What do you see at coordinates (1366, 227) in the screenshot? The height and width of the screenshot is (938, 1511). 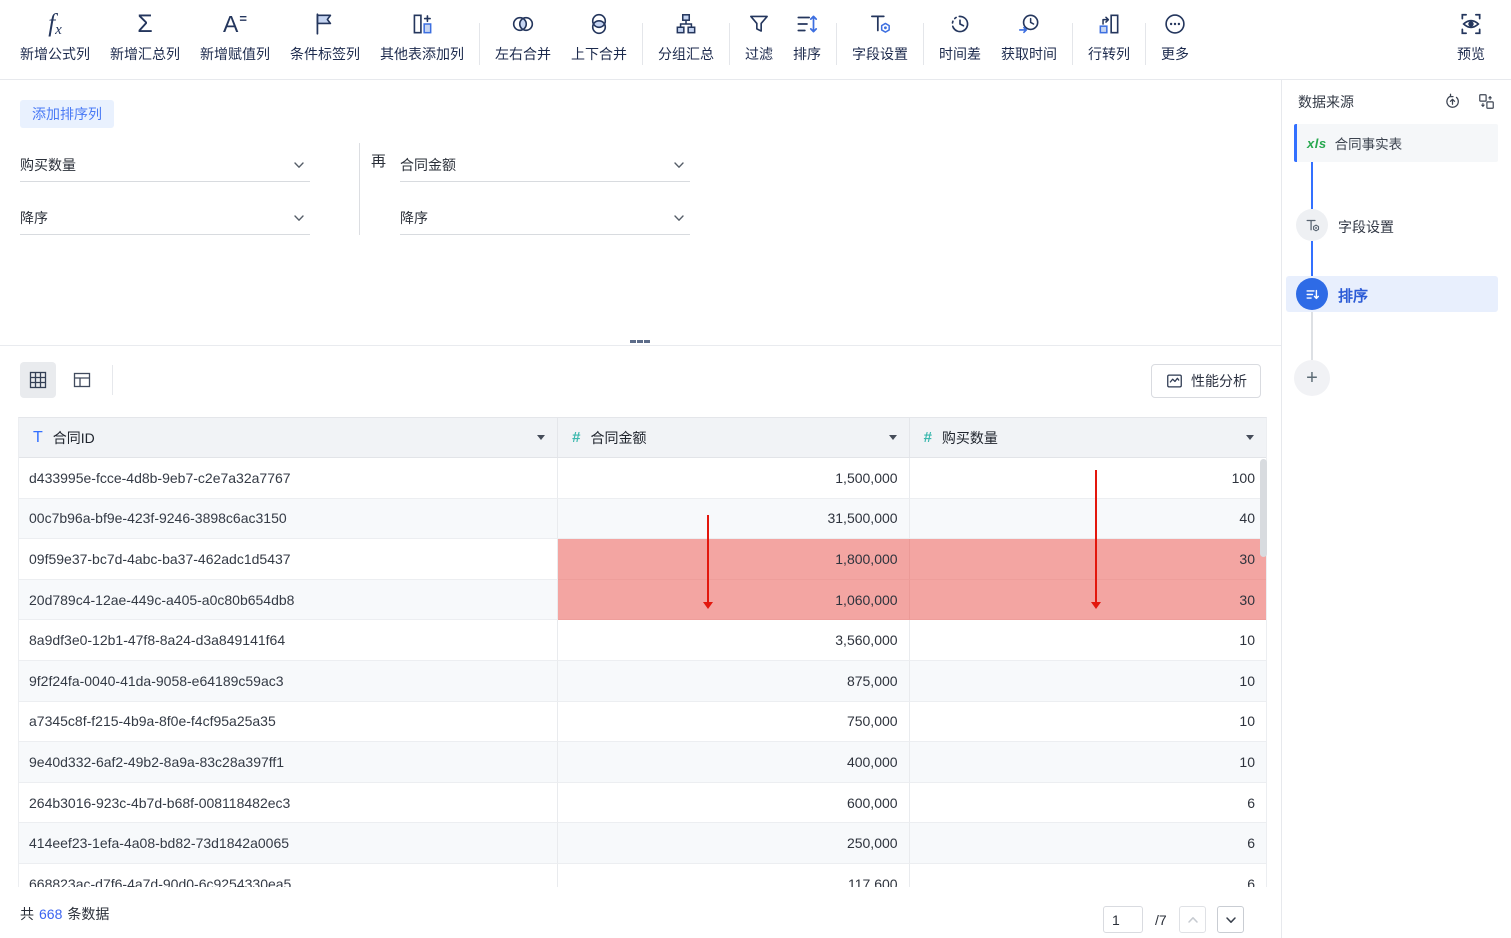 I see `pipeline-label-field-settings: 字段设置` at bounding box center [1366, 227].